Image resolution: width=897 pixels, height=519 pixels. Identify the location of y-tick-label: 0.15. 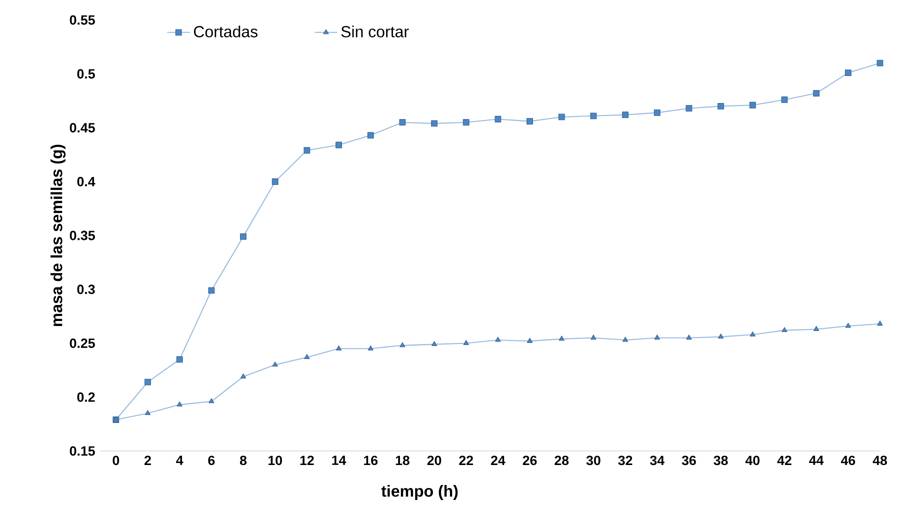
(82, 451).